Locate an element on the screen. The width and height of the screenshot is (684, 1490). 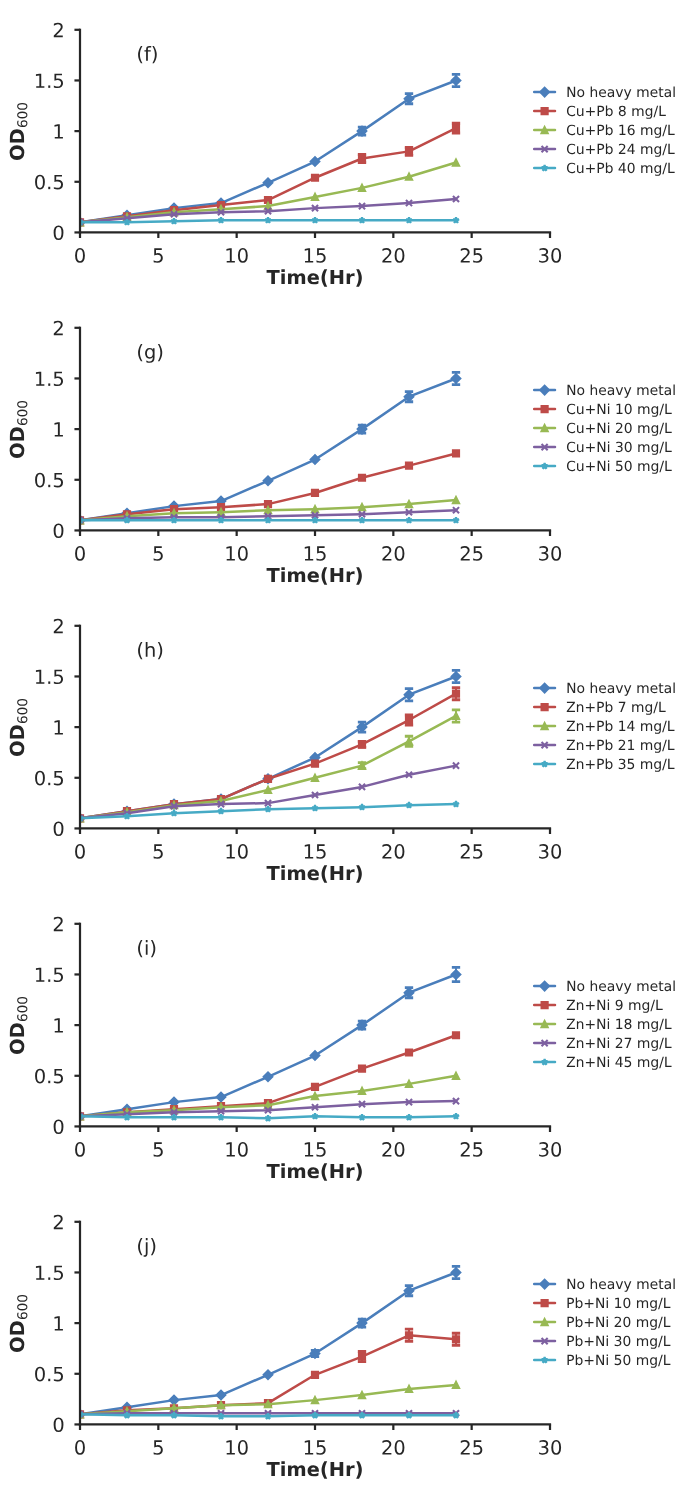
text: (i) is located at coordinates (147, 949).